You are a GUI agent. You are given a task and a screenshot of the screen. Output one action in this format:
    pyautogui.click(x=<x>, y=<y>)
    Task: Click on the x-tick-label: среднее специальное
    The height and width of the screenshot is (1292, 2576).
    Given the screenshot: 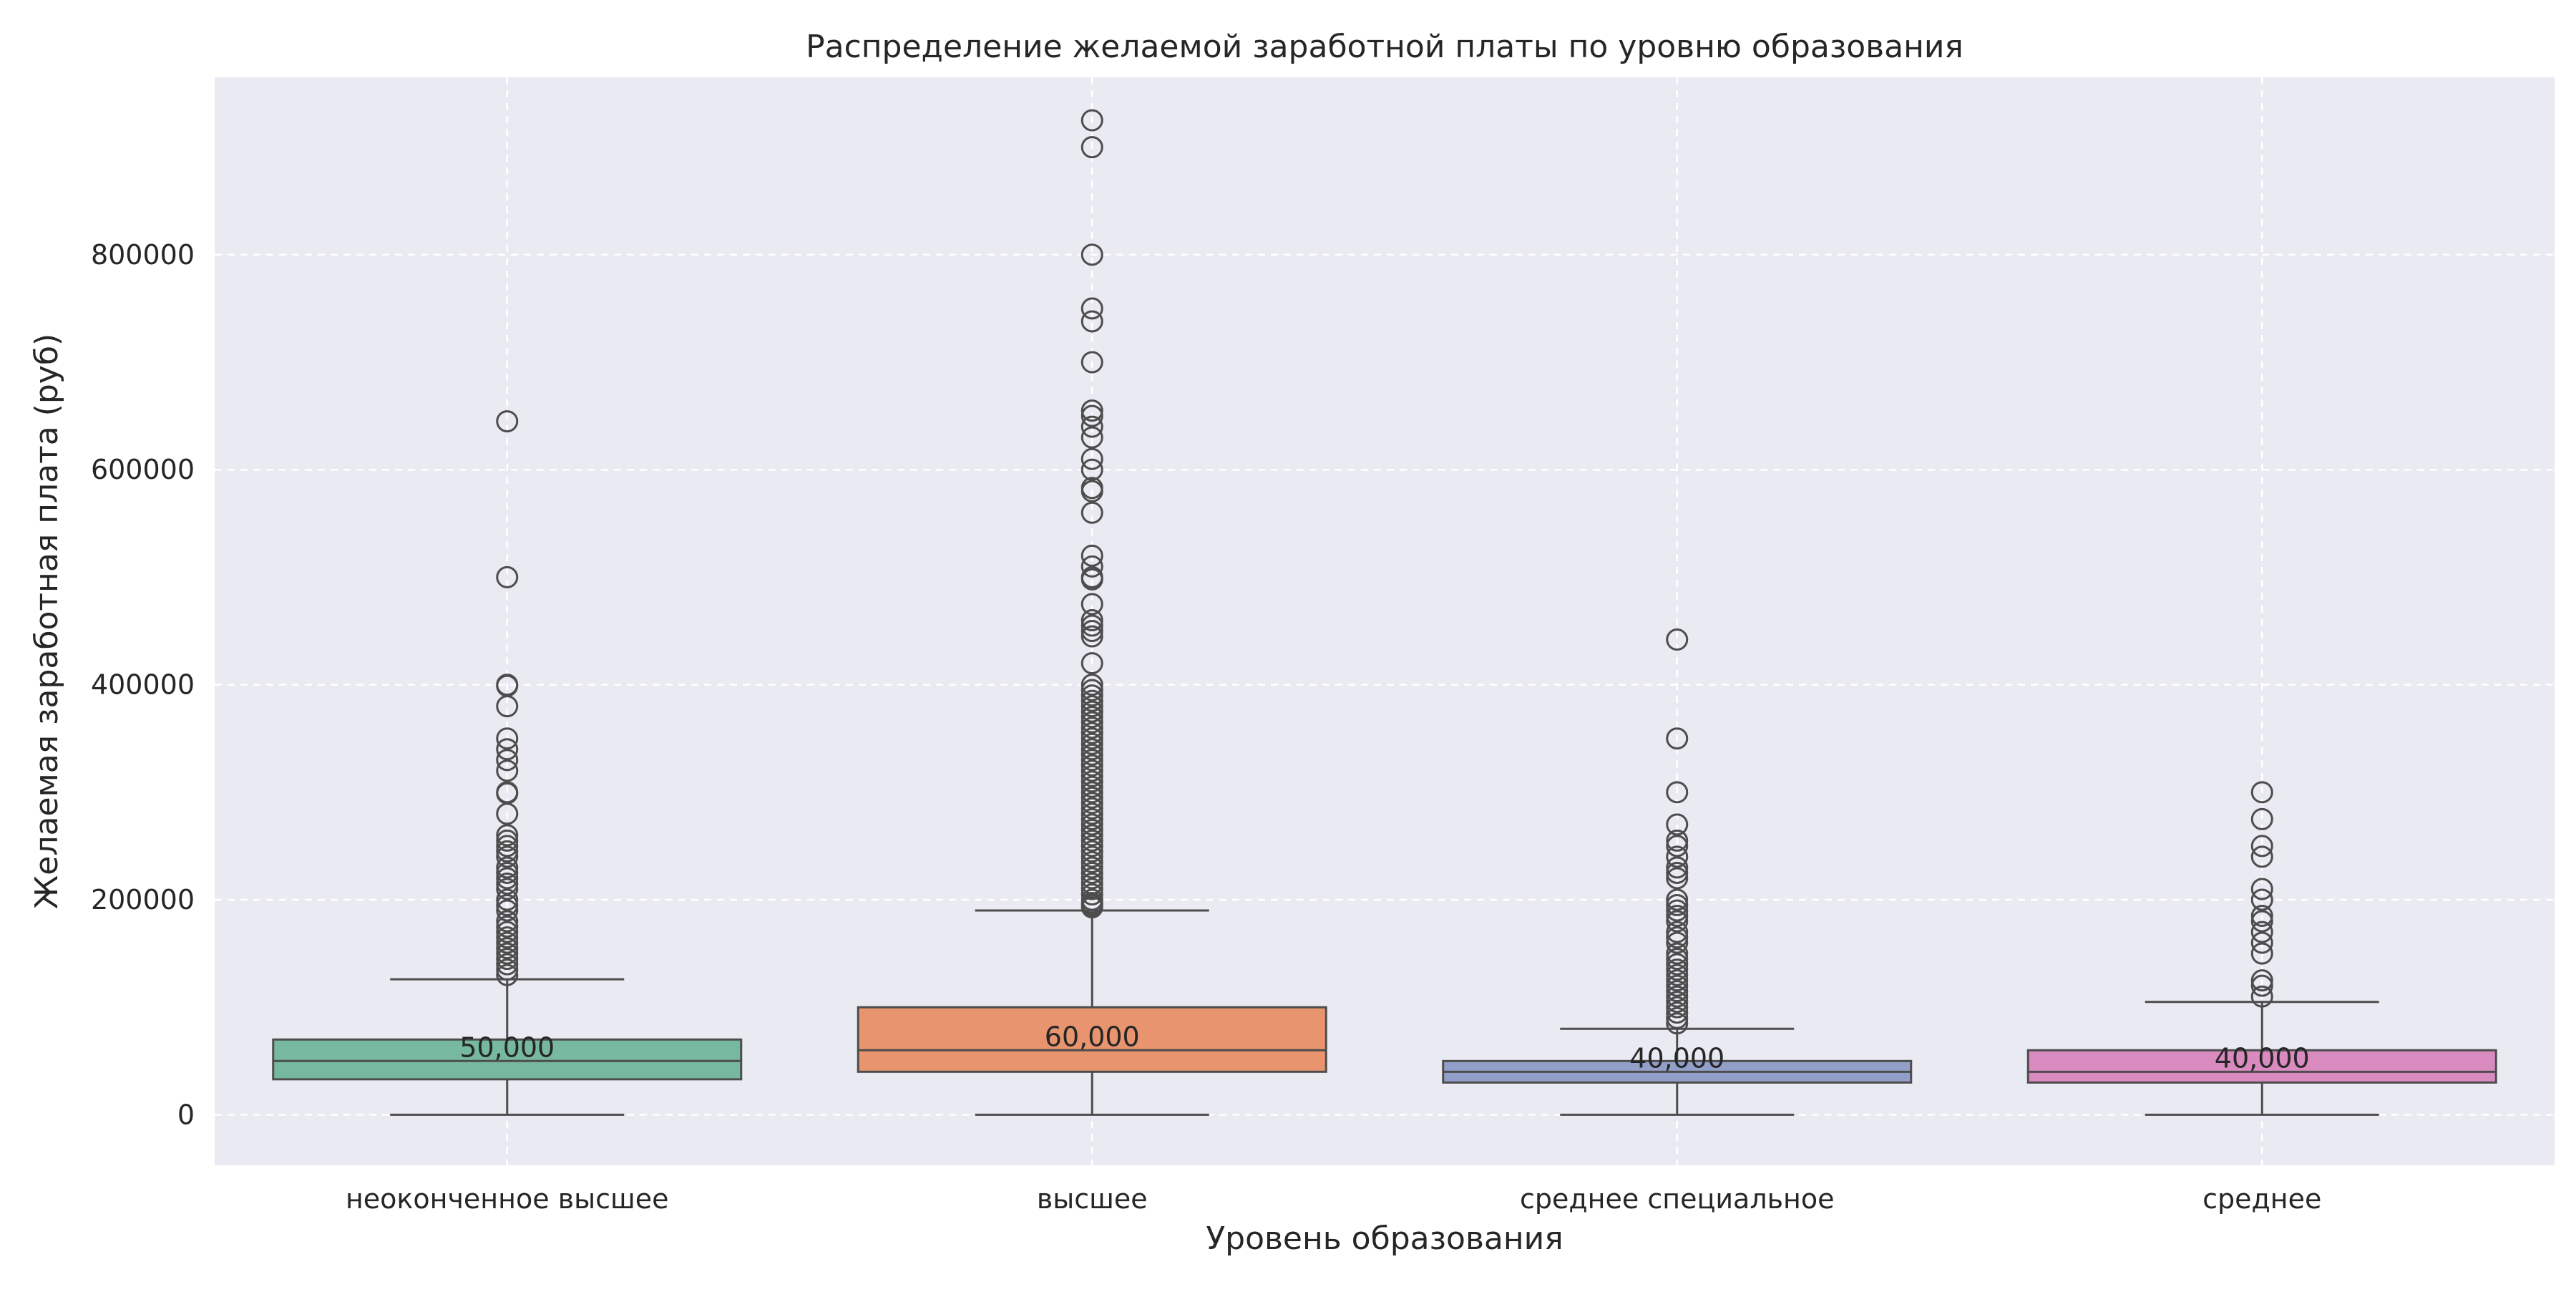 What is the action you would take?
    pyautogui.click(x=1677, y=1199)
    